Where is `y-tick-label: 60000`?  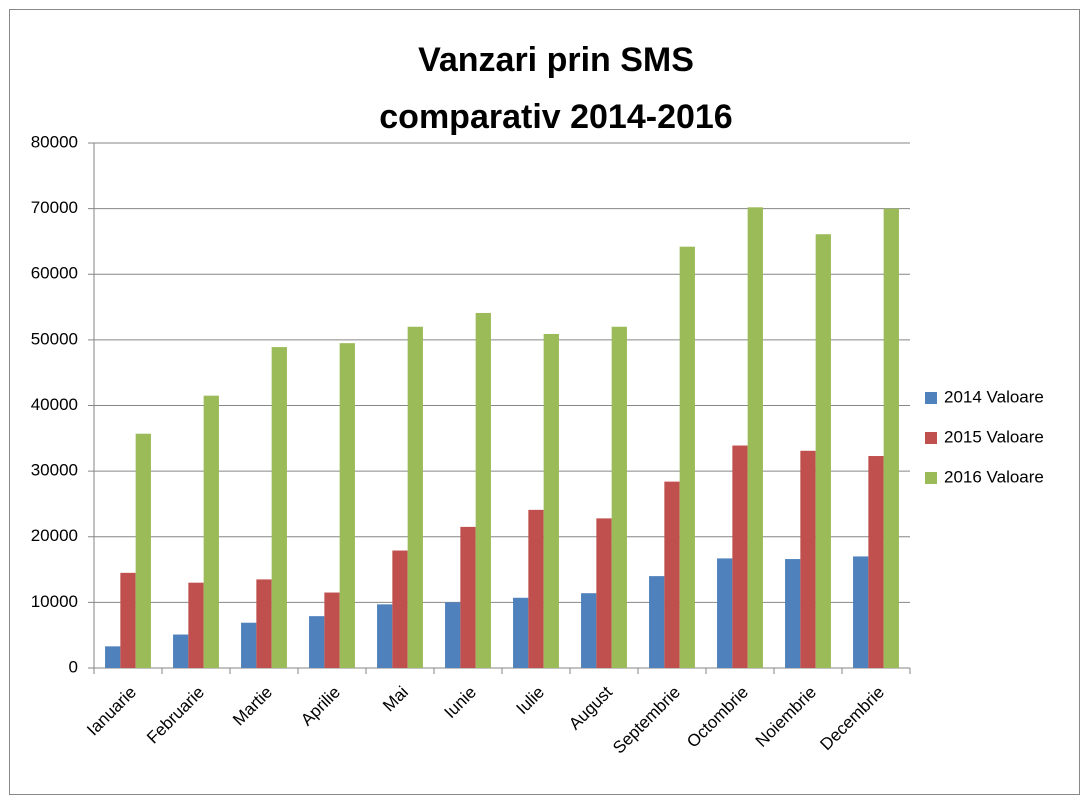 y-tick-label: 60000 is located at coordinates (54, 273).